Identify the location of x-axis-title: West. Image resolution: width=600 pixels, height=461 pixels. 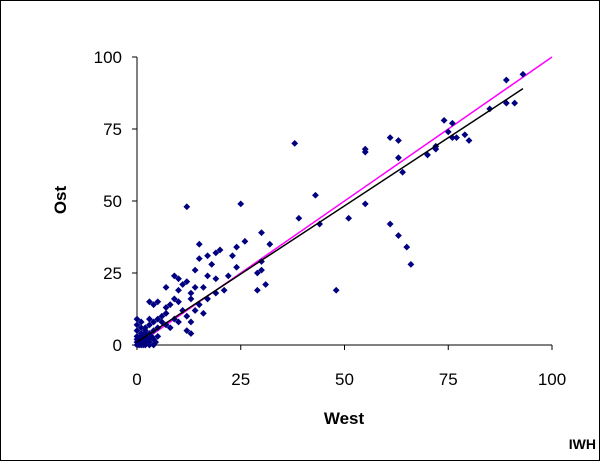
(344, 418).